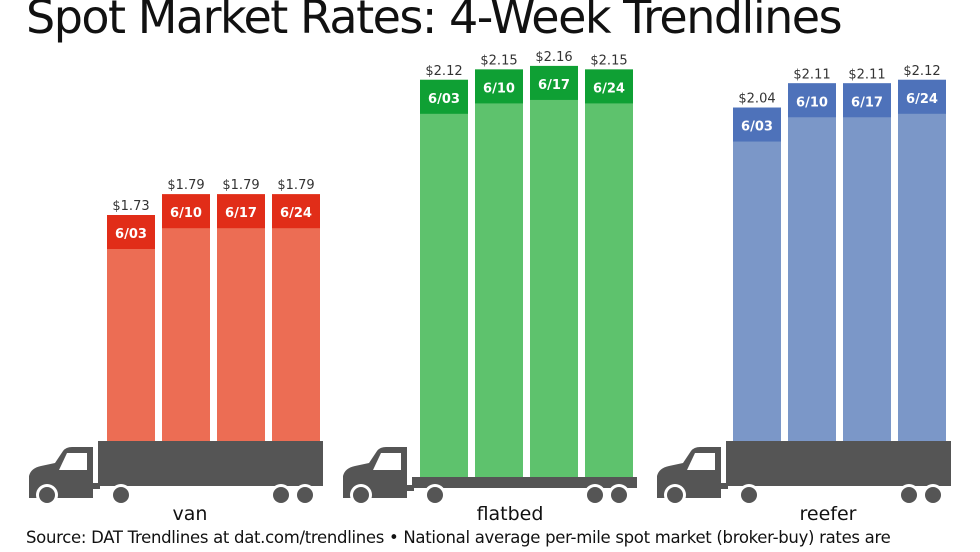 The image size is (980, 552). Describe the element at coordinates (922, 99) in the screenshot. I see `reefer-week-label-3: 6/24` at that location.